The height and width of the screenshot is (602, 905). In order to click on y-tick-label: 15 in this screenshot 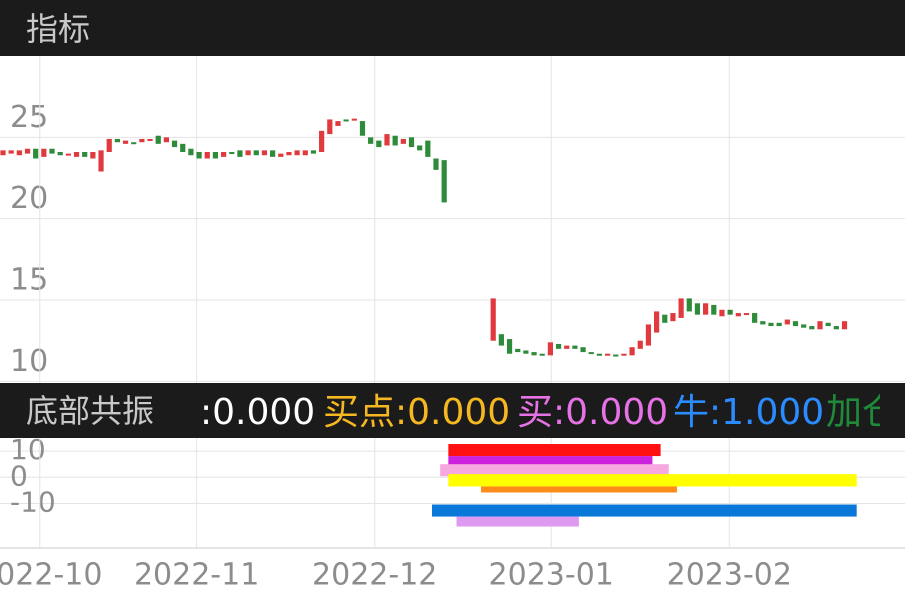, I will do `click(29, 280)`.